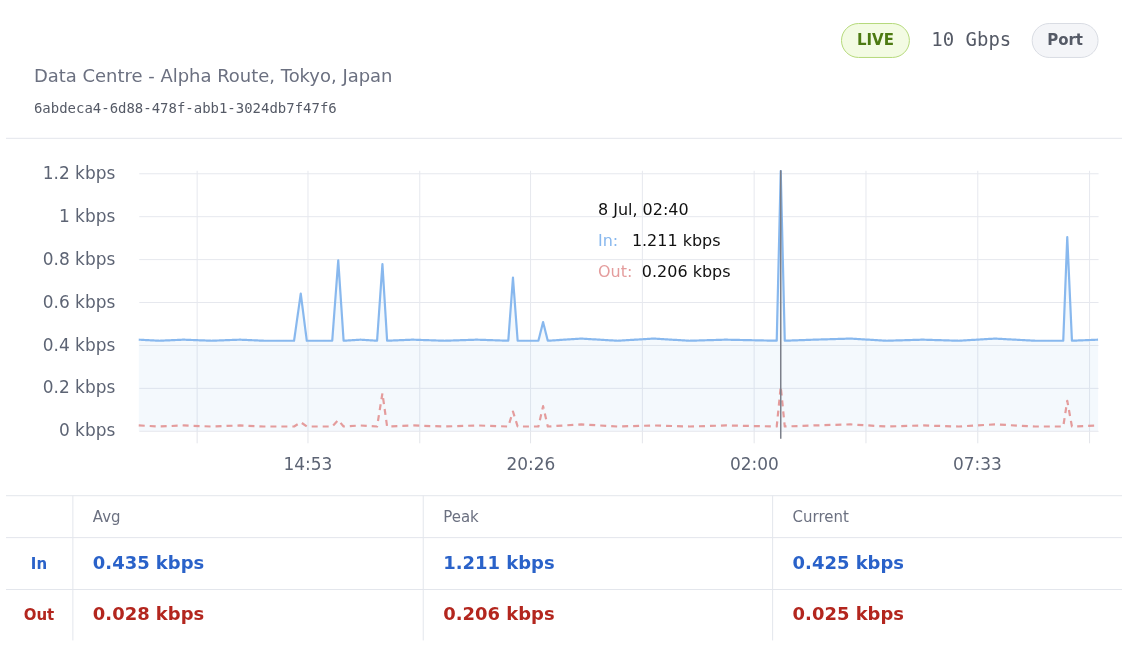 Image resolution: width=1128 pixels, height=648 pixels. I want to click on text: 10 Gbps, so click(971, 39).